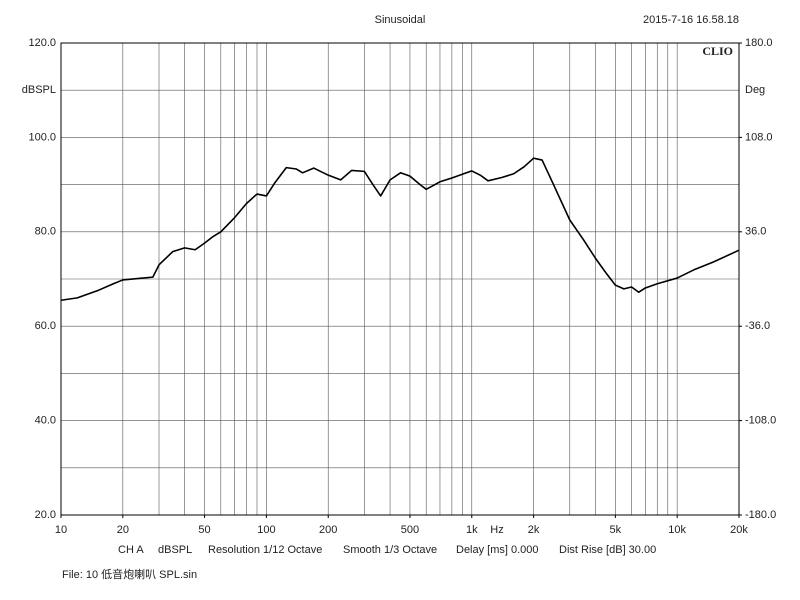 The height and width of the screenshot is (600, 800). Describe the element at coordinates (757, 326) in the screenshot. I see `y2-tick-label: -36.0` at that location.